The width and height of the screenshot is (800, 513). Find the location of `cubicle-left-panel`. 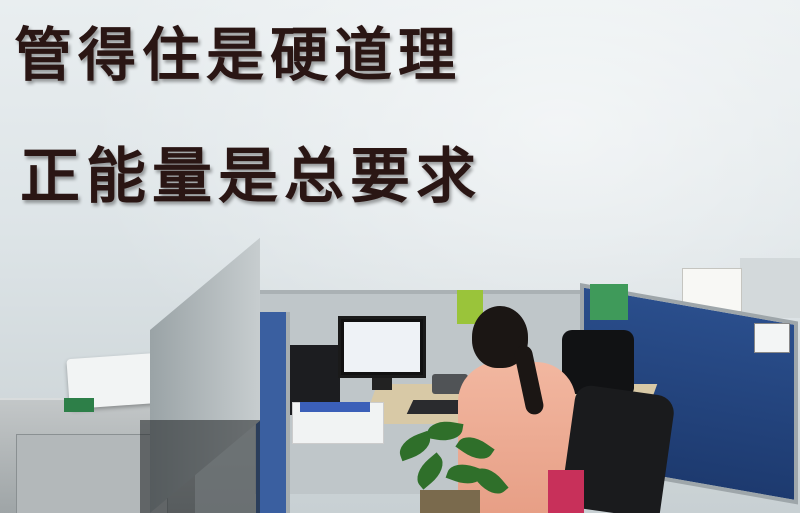

cubicle-left-panel is located at coordinates (273, 412).